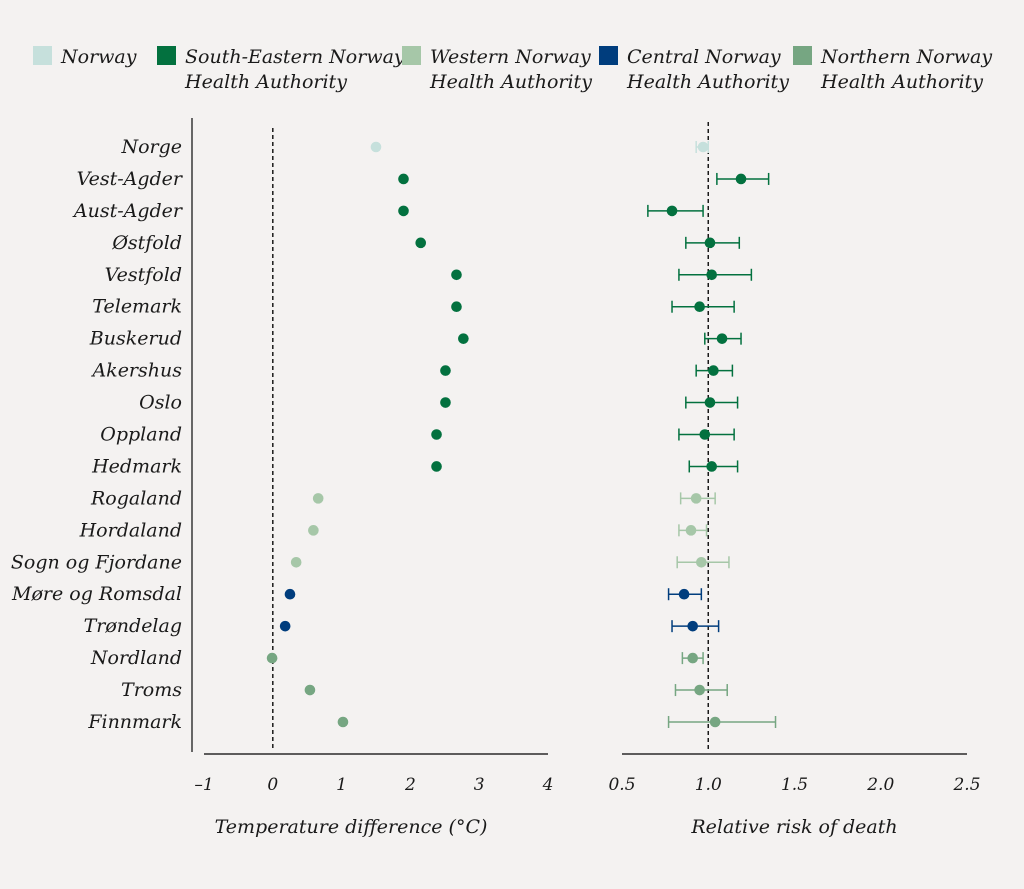 This screenshot has width=1024, height=889. What do you see at coordinates (510, 57) in the screenshot?
I see `legend-label-west: Western Norway` at bounding box center [510, 57].